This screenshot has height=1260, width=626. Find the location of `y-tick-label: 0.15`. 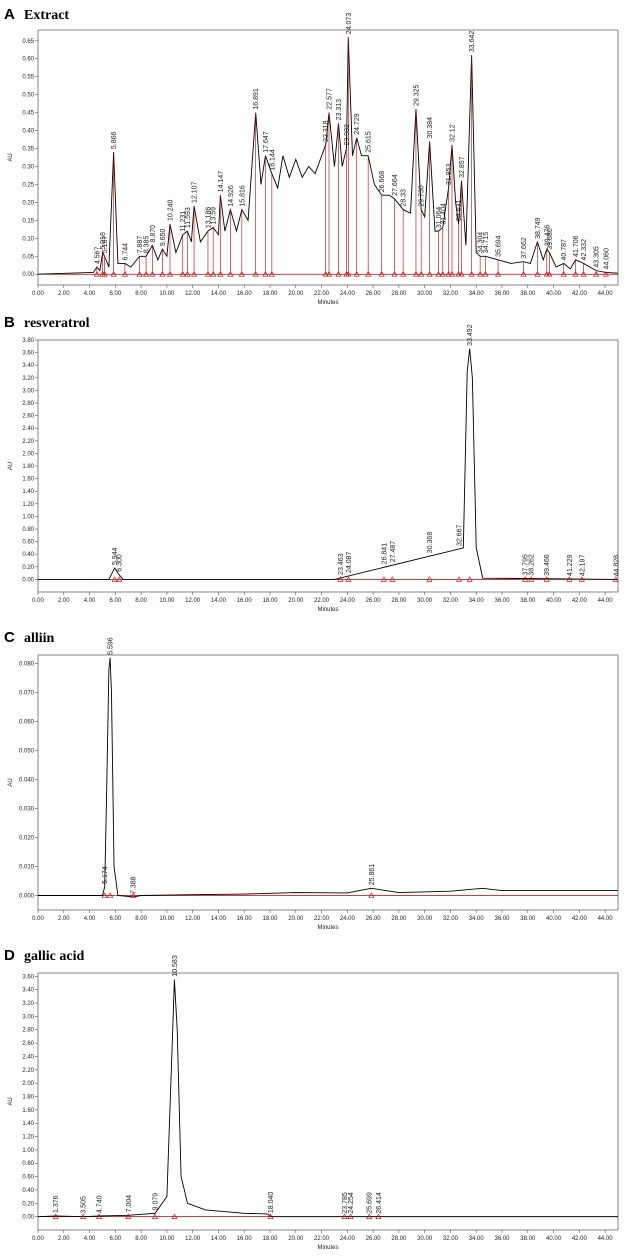

y-tick-label: 0.15 is located at coordinates (28, 221).